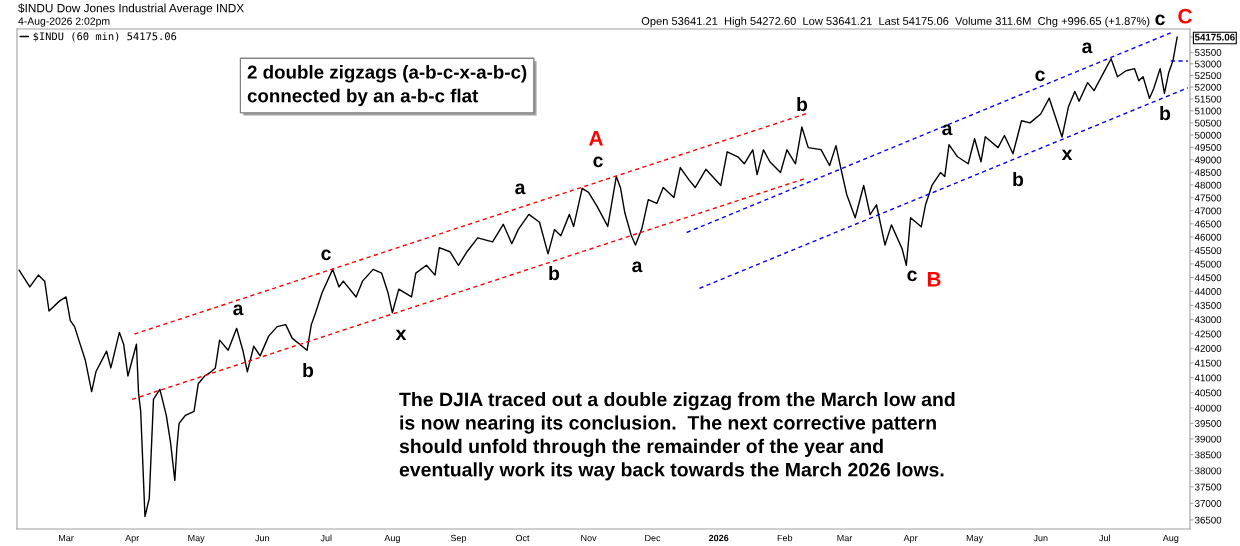 This screenshot has height=546, width=1240. I want to click on y-tick-label: 49000, so click(1208, 160).